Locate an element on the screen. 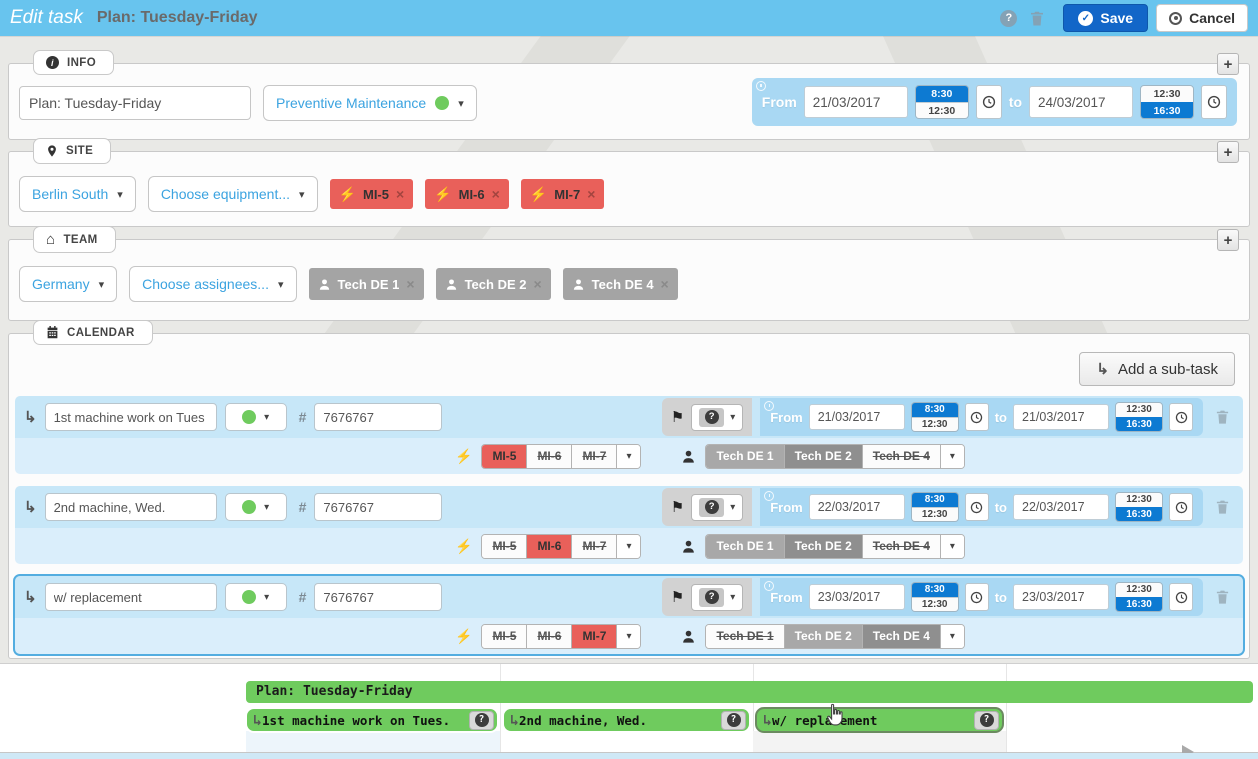 The width and height of the screenshot is (1258, 759). cancel-button: Cancel is located at coordinates (1202, 18).